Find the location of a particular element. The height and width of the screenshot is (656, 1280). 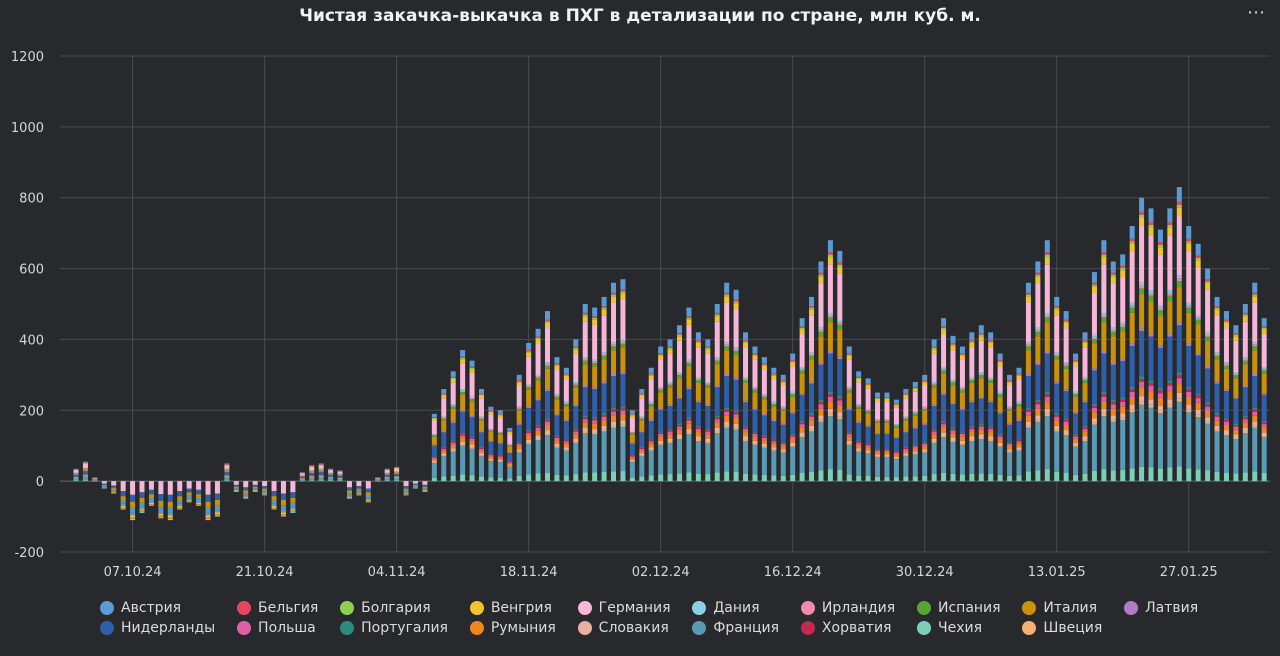

legend-item: Австрия is located at coordinates (168, 608).